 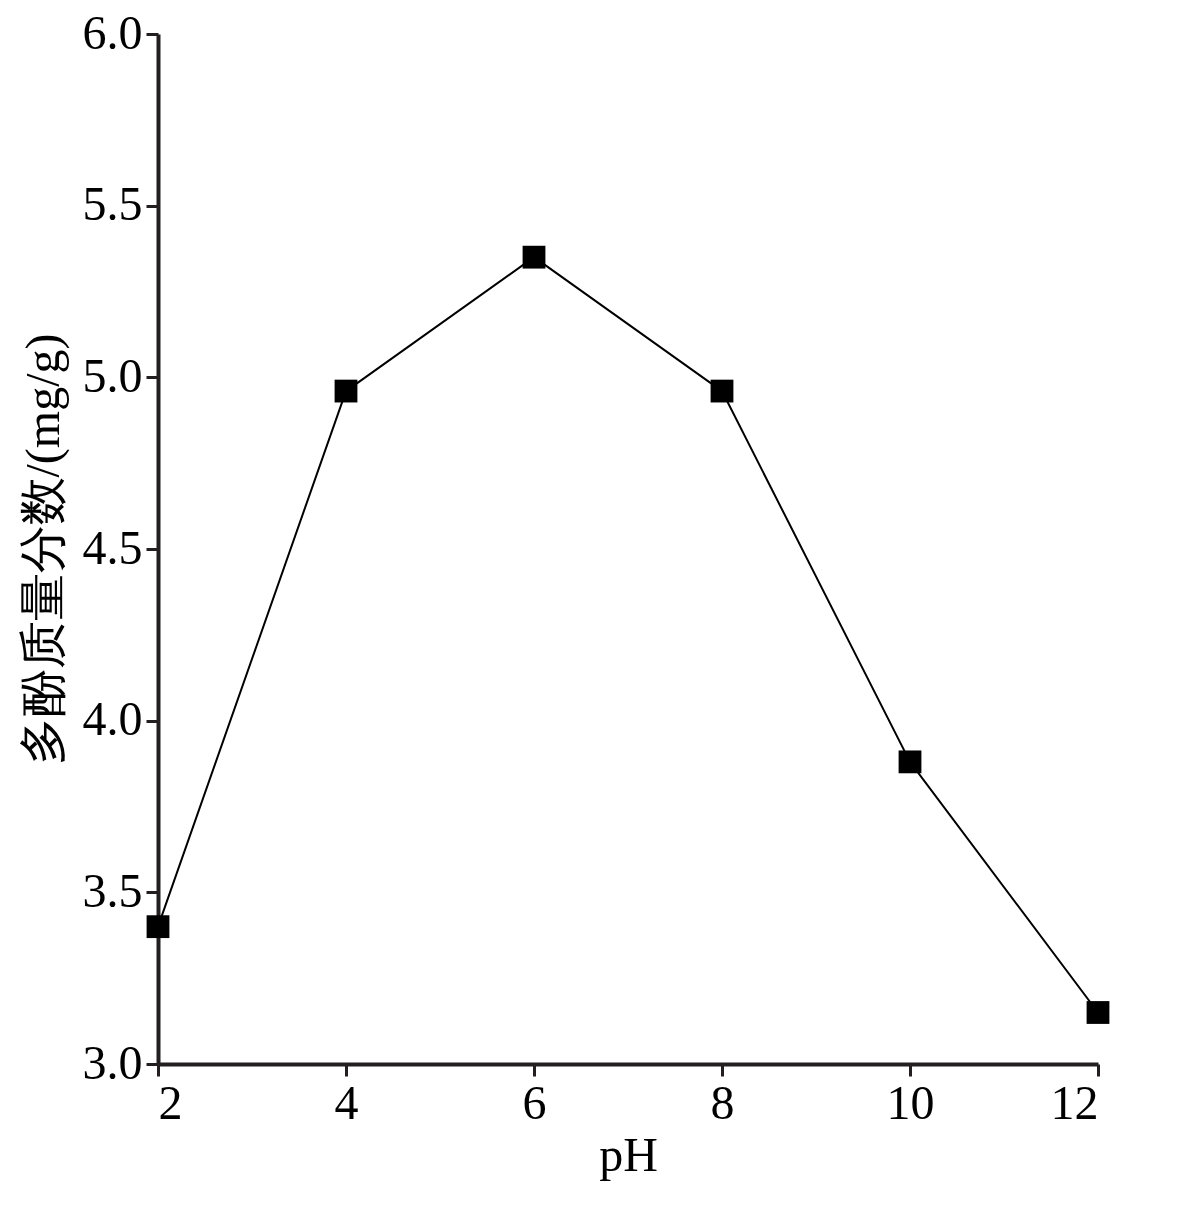 I want to click on y-axis-title: 多酚质量分数/(mg/g), so click(x=42, y=549).